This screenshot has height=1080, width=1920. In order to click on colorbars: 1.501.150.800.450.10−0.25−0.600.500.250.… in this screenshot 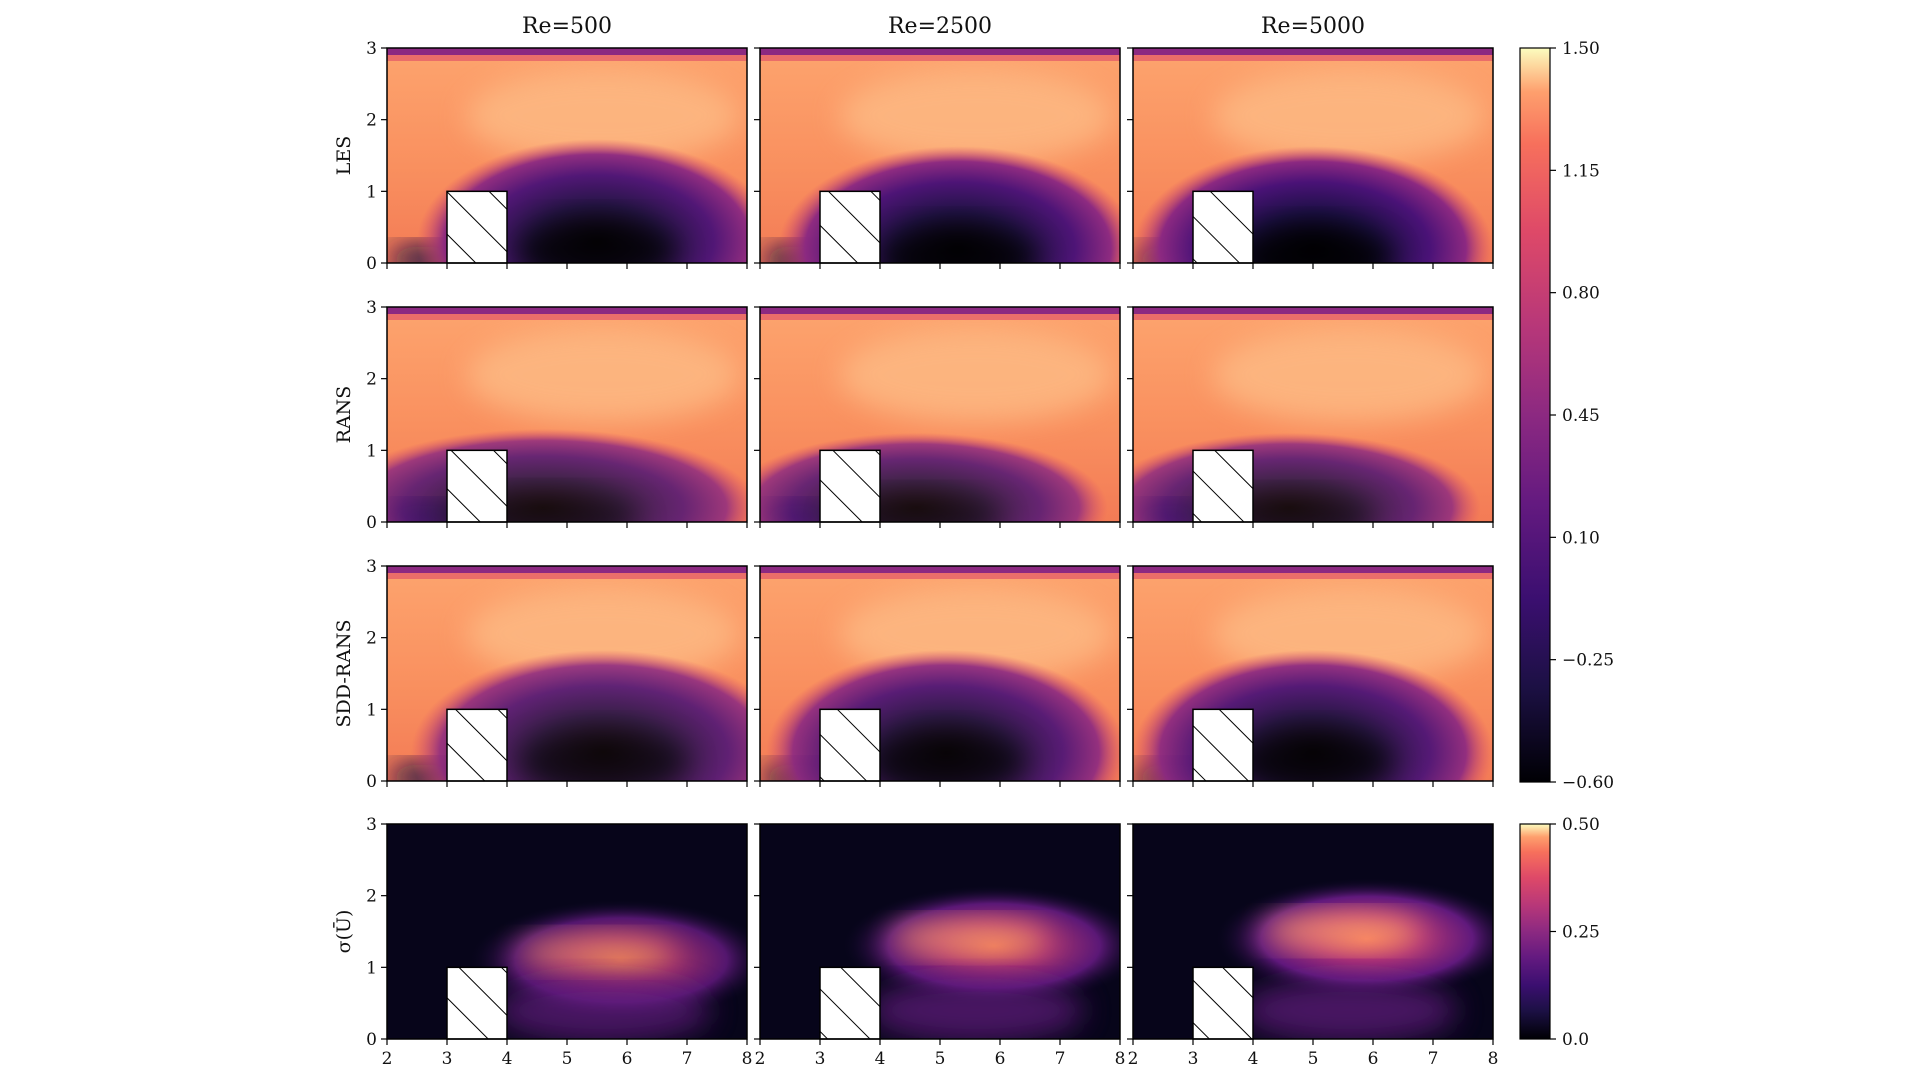, I will do `click(1566, 544)`.